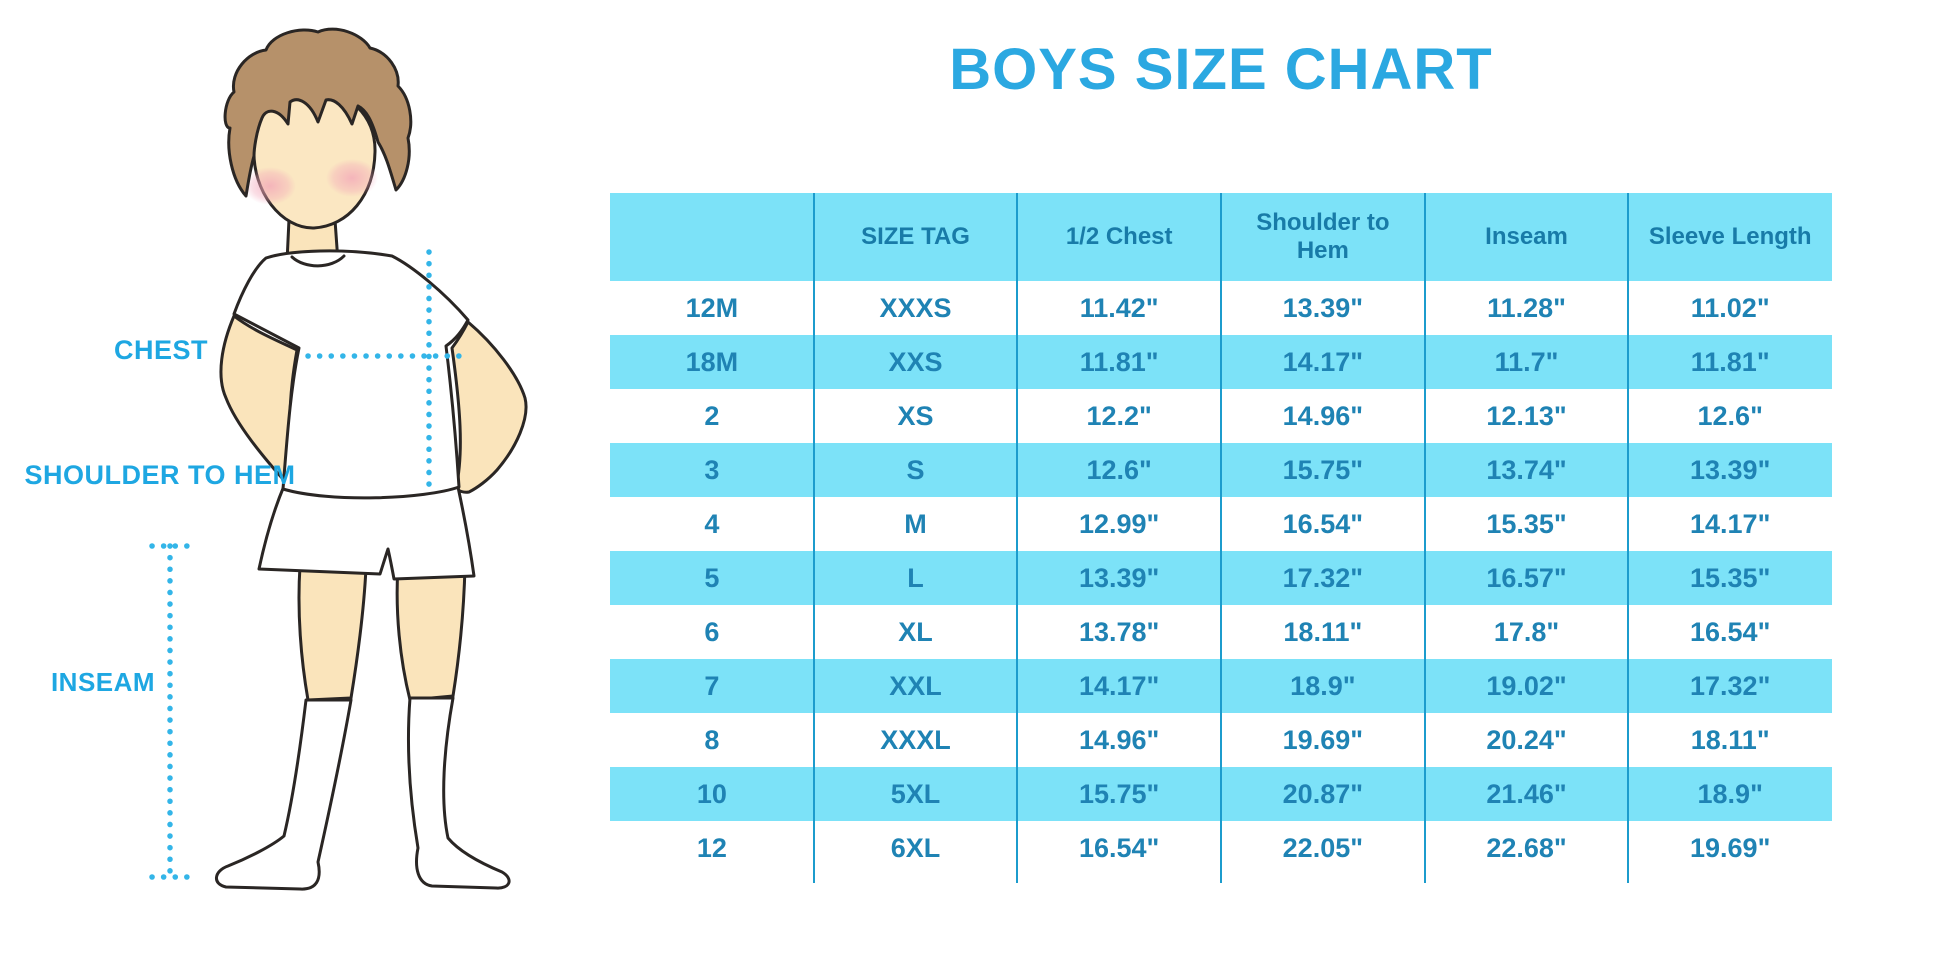 The width and height of the screenshot is (1946, 973). What do you see at coordinates (1323, 793) in the screenshot?
I see `table-cell: 20.87"` at bounding box center [1323, 793].